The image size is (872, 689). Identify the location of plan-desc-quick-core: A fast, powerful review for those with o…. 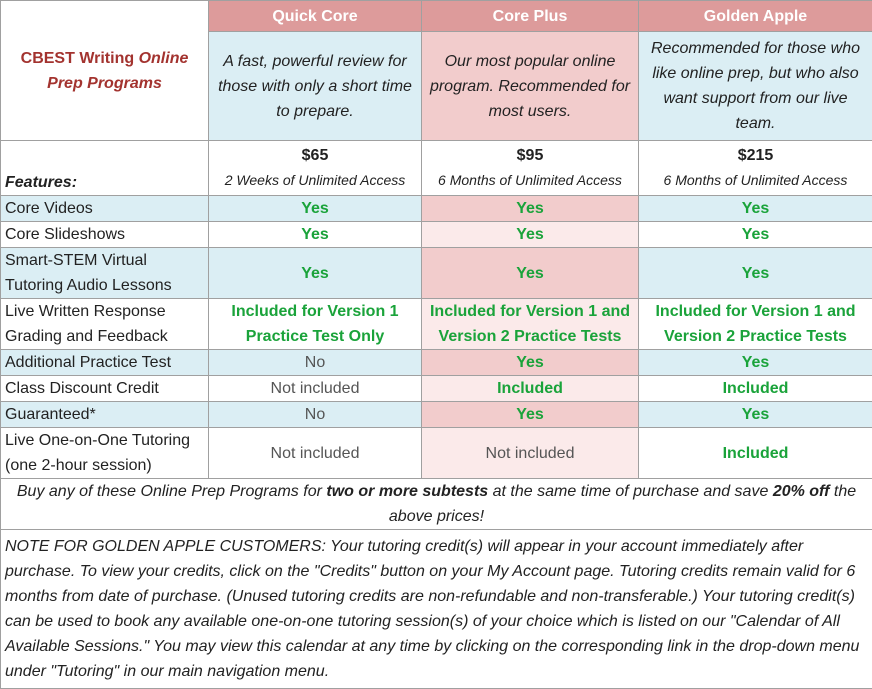
(315, 86).